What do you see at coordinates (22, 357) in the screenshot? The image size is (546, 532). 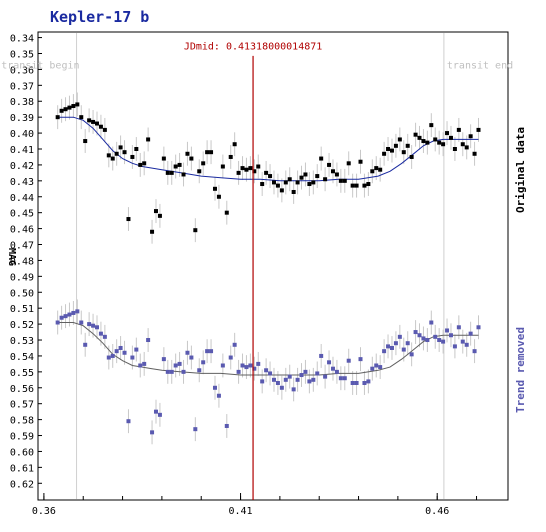 I see `y-tick-label: 0.54` at bounding box center [22, 357].